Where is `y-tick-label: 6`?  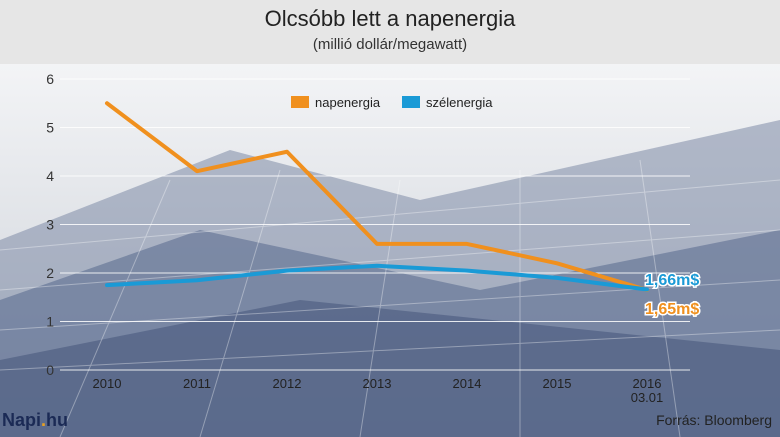 y-tick-label: 6 is located at coordinates (50, 79).